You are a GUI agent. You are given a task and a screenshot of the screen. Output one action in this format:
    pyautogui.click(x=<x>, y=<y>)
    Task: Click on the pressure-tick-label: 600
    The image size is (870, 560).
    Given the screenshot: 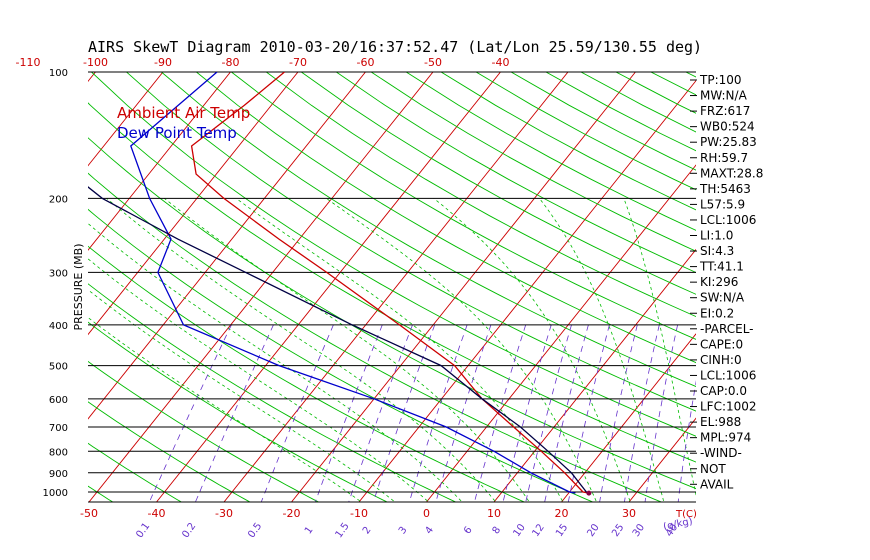 What is the action you would take?
    pyautogui.click(x=58, y=400)
    